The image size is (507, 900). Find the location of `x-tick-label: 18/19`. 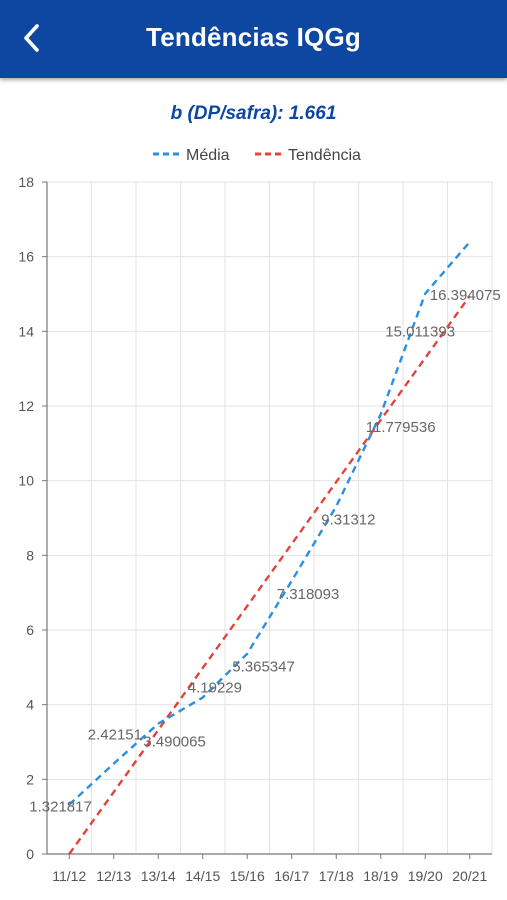

x-tick-label: 18/19 is located at coordinates (380, 876).